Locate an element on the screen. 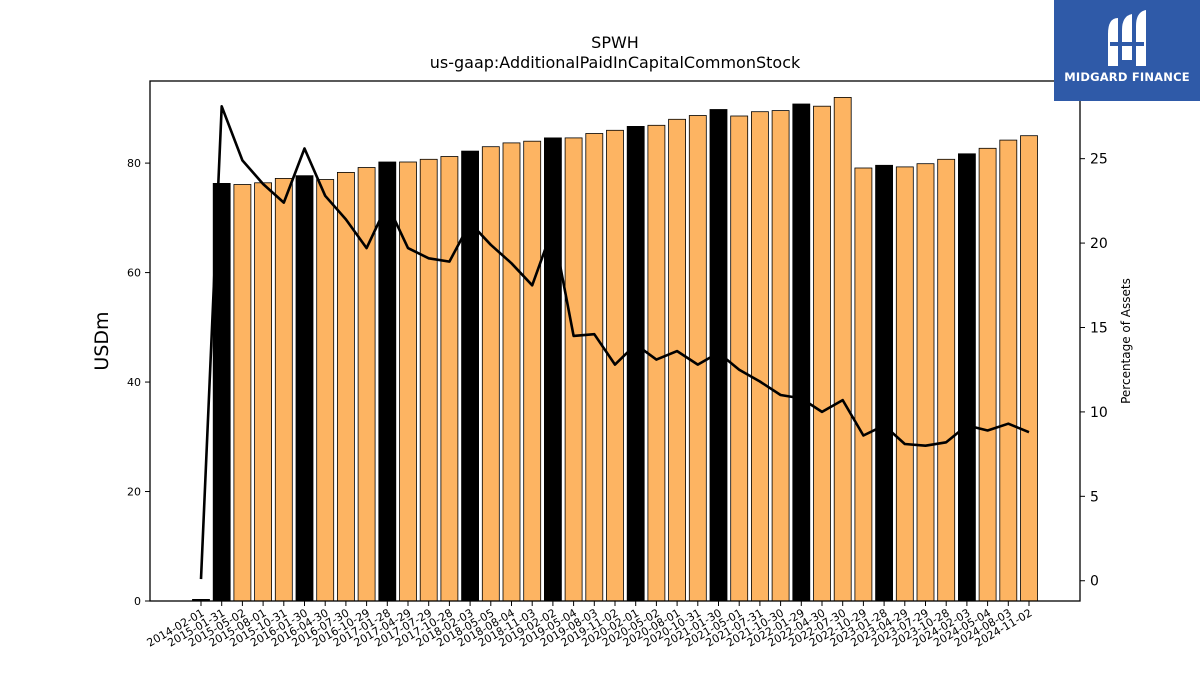 The width and height of the screenshot is (1200, 675). y-tick-label: 60 is located at coordinates (134, 273).